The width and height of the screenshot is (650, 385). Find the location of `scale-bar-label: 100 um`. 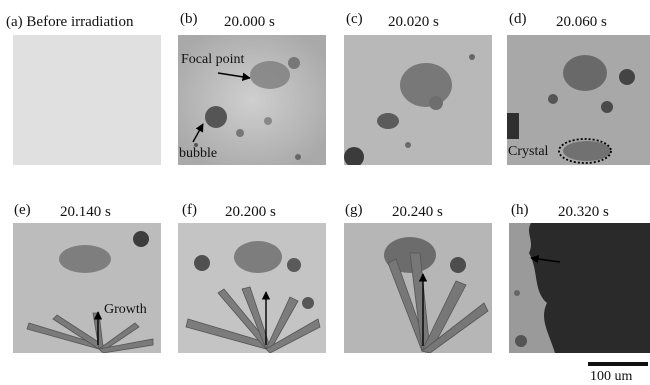

scale-bar-label: 100 um is located at coordinates (611, 376).